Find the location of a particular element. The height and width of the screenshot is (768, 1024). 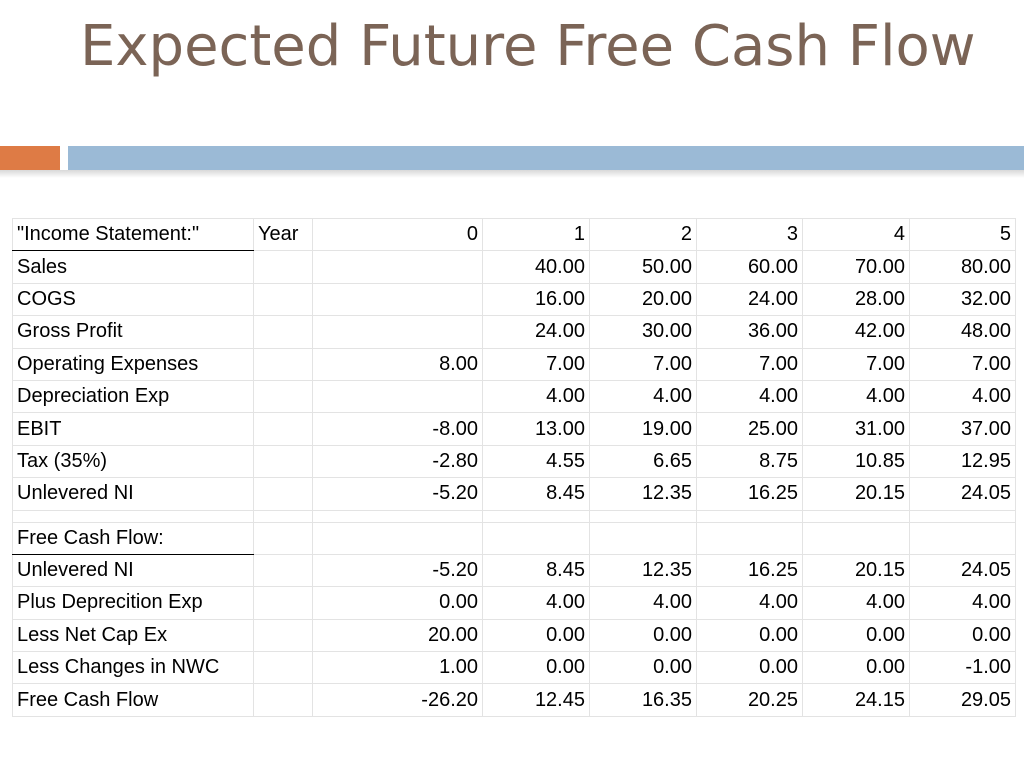

spacer-row is located at coordinates (514, 516).